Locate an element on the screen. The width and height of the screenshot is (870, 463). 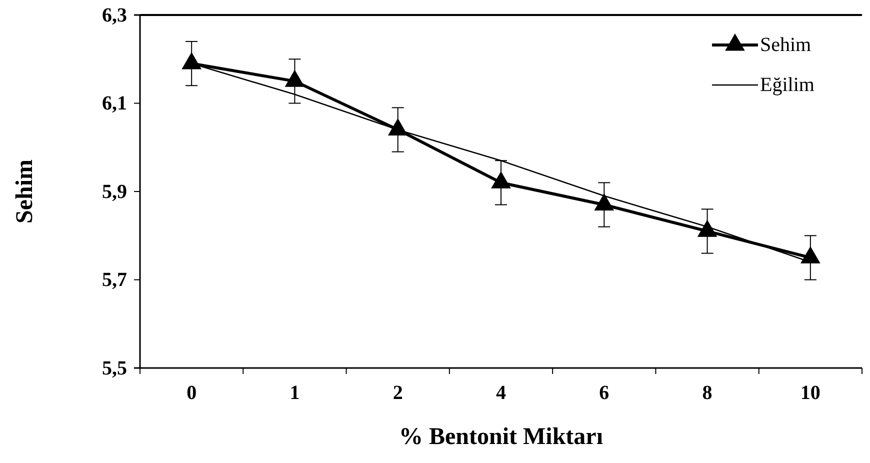
y-tick-label: 6,1 is located at coordinates (114, 103).